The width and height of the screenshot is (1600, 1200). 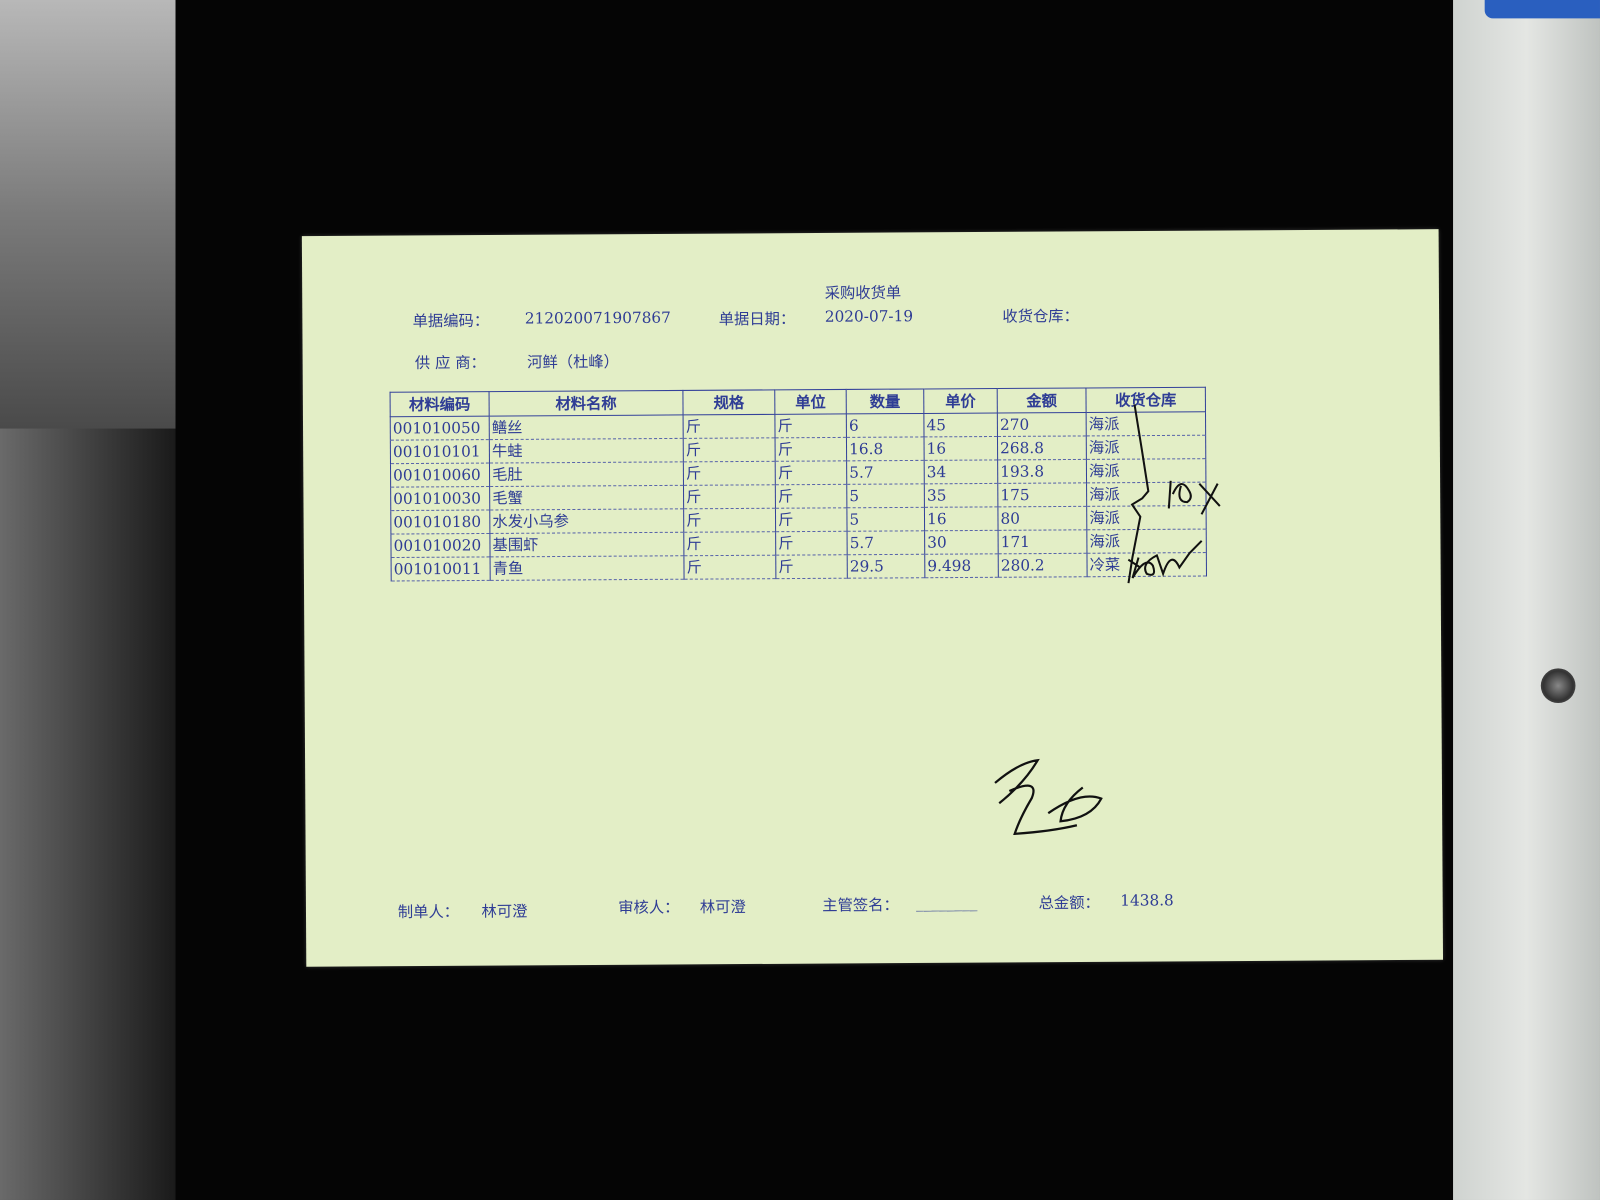 What do you see at coordinates (450, 363) in the screenshot?
I see `supplier-label: 供 应 商：` at bounding box center [450, 363].